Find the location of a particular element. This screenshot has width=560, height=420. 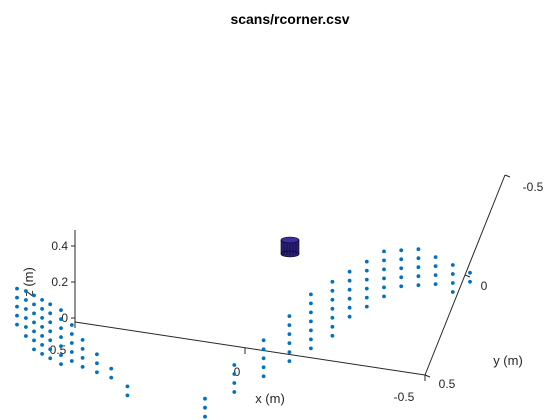

z-axis-label: z (m) is located at coordinates (28, 282).